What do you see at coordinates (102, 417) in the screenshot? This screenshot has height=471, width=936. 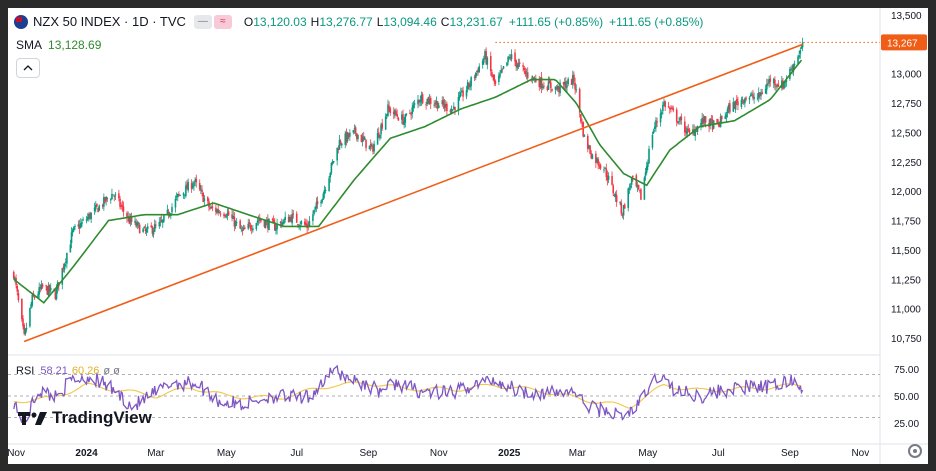 I see `tradingview-wordmark: TradingView` at bounding box center [102, 417].